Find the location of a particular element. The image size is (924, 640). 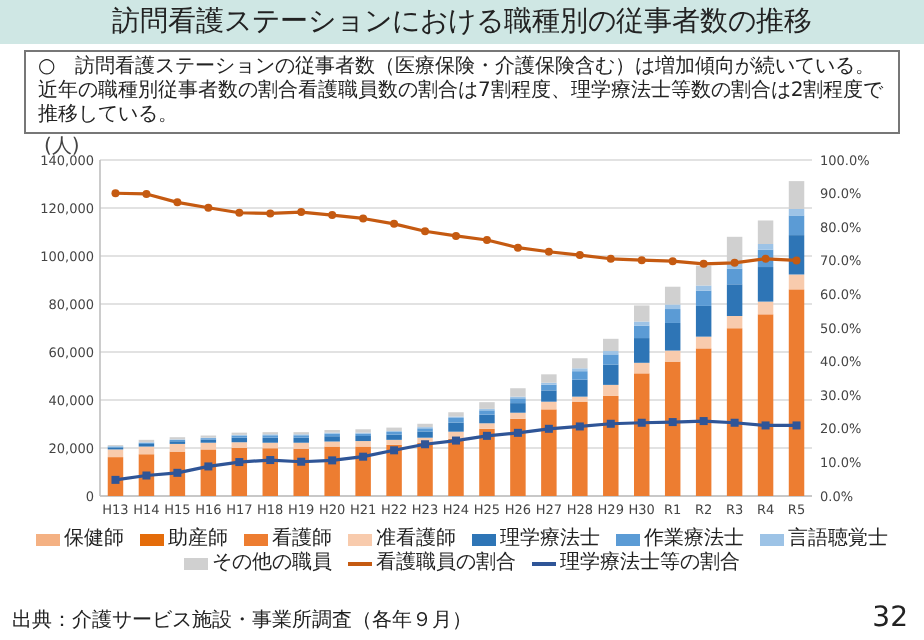

legend-label: 看護師 is located at coordinates (301, 539).